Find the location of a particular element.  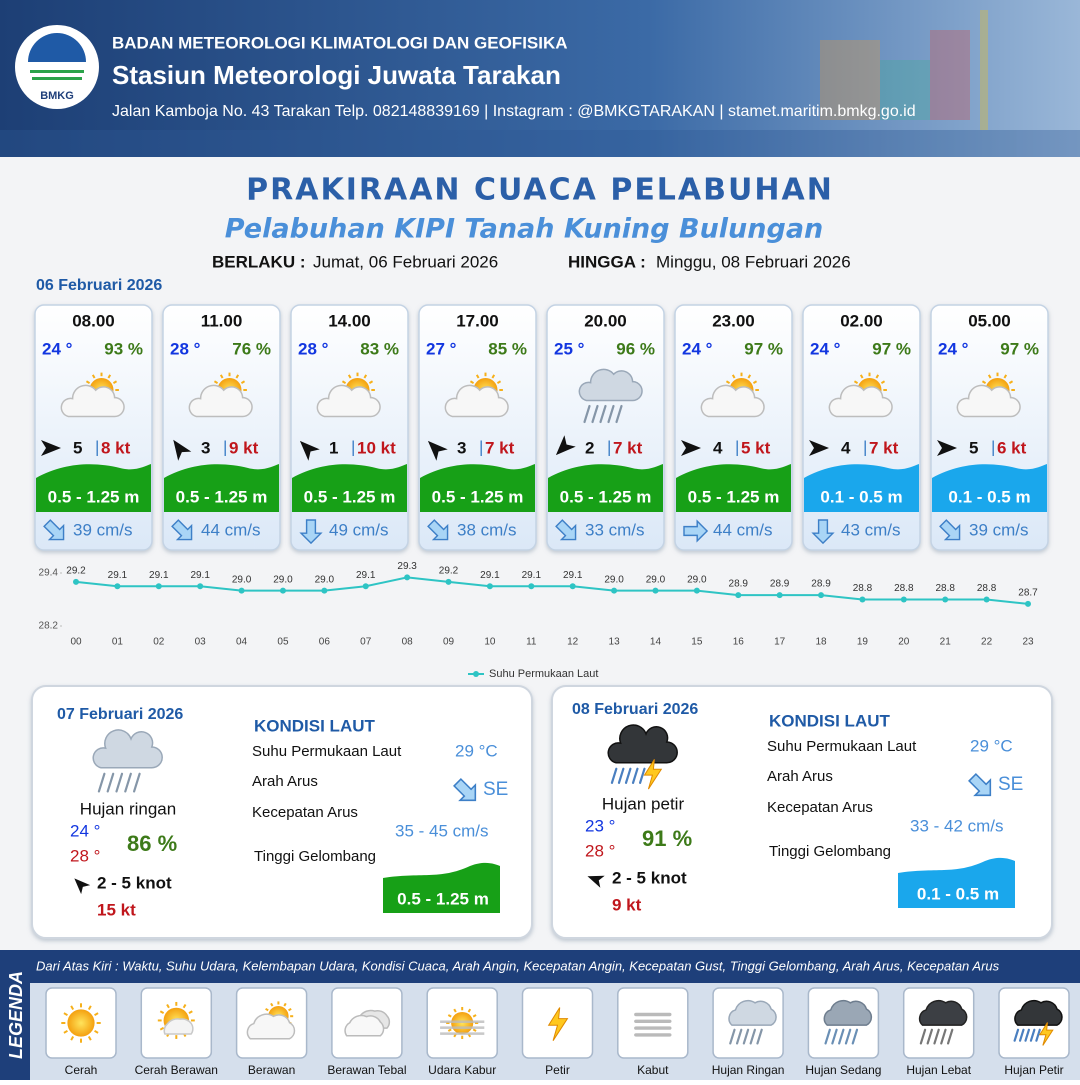

haze is located at coordinates (462, 1027).